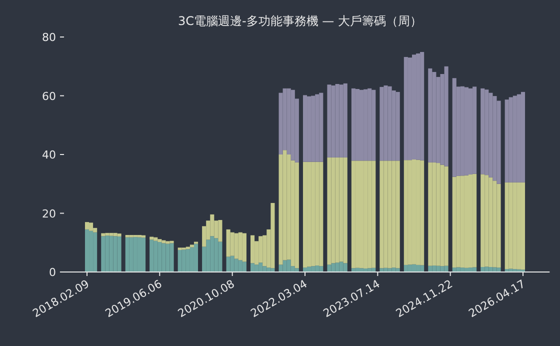  What do you see at coordinates (52, 272) in the screenshot?
I see `y-tick-label: 0` at bounding box center [52, 272].